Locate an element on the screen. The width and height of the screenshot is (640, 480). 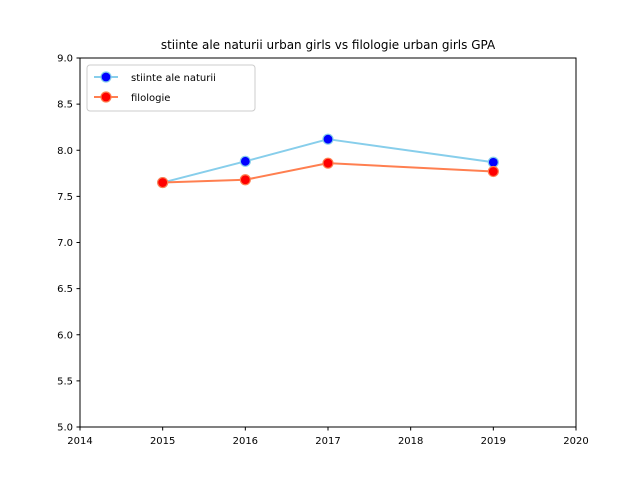
x-axis: 2014 2015 2016 2017 2018 2019 2020 is located at coordinates (328, 437).